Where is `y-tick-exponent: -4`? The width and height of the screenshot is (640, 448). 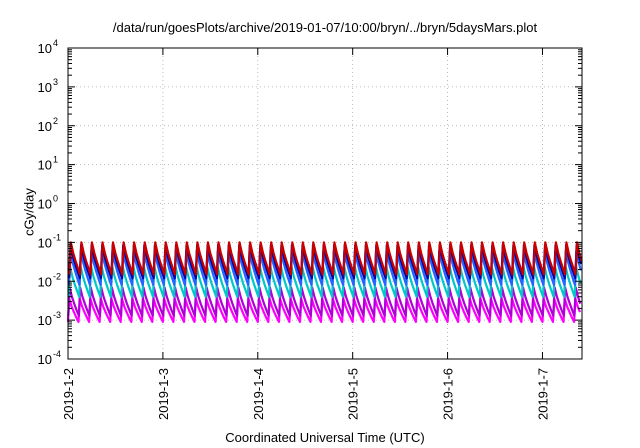 y-tick-exponent: -4 is located at coordinates (57, 354).